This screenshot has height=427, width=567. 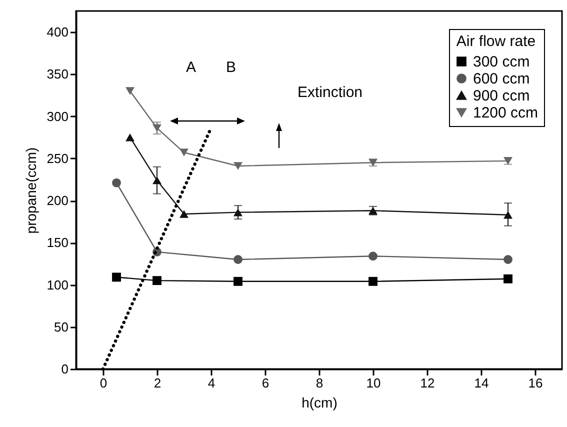 I want to click on y-tick-label: 350, so click(x=57, y=74).